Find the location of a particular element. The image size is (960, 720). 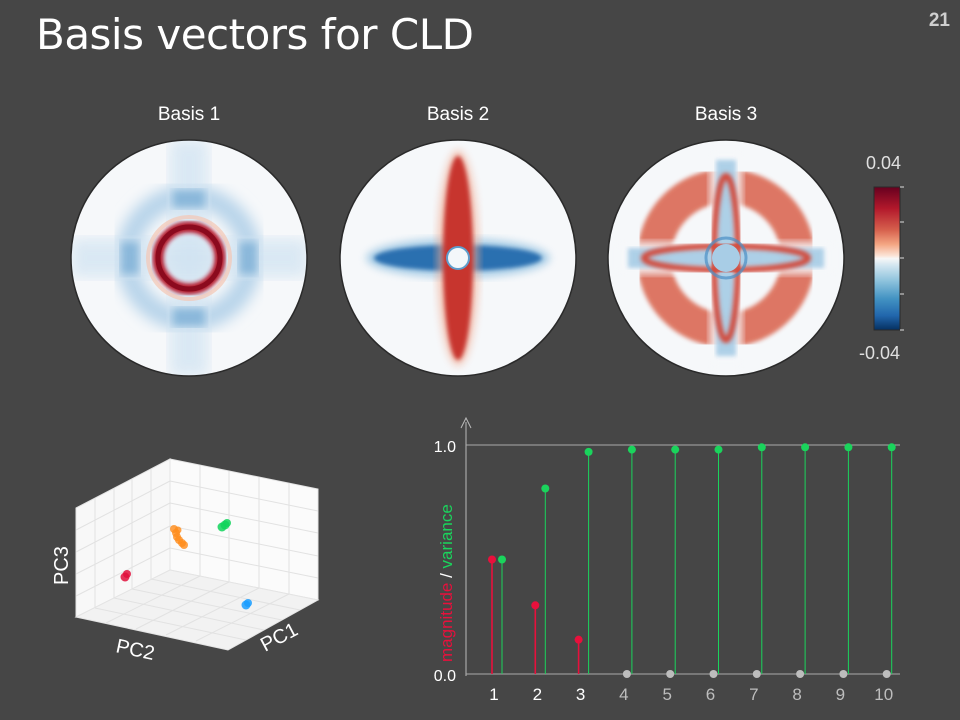

x-tick-label: 4 is located at coordinates (623, 694).